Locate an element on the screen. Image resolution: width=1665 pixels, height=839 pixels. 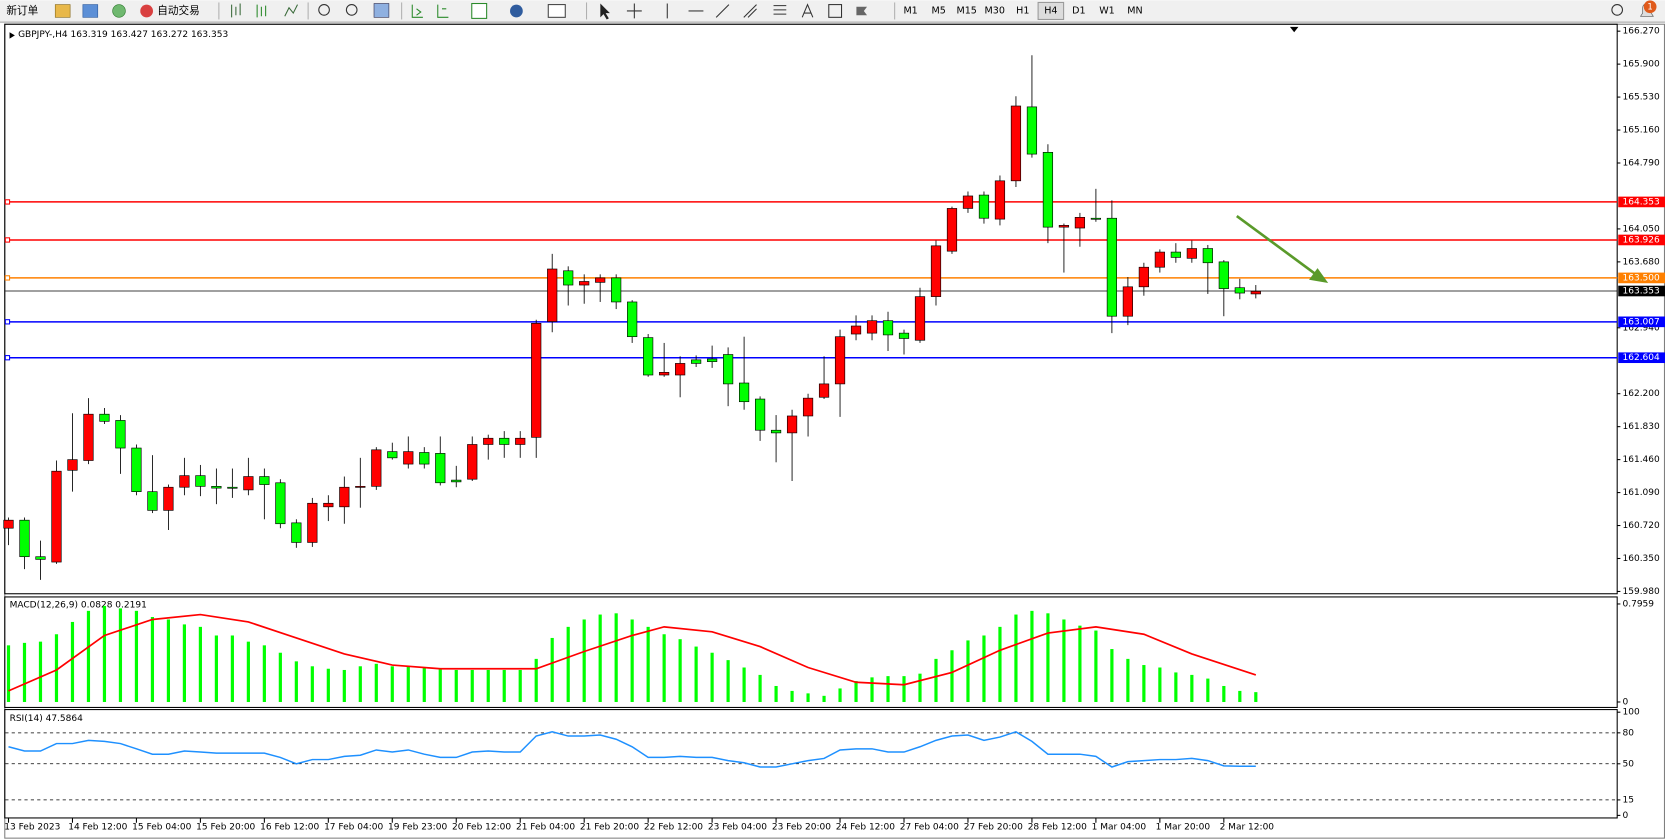
y-tick-label: 160.350 is located at coordinates (1641, 559).